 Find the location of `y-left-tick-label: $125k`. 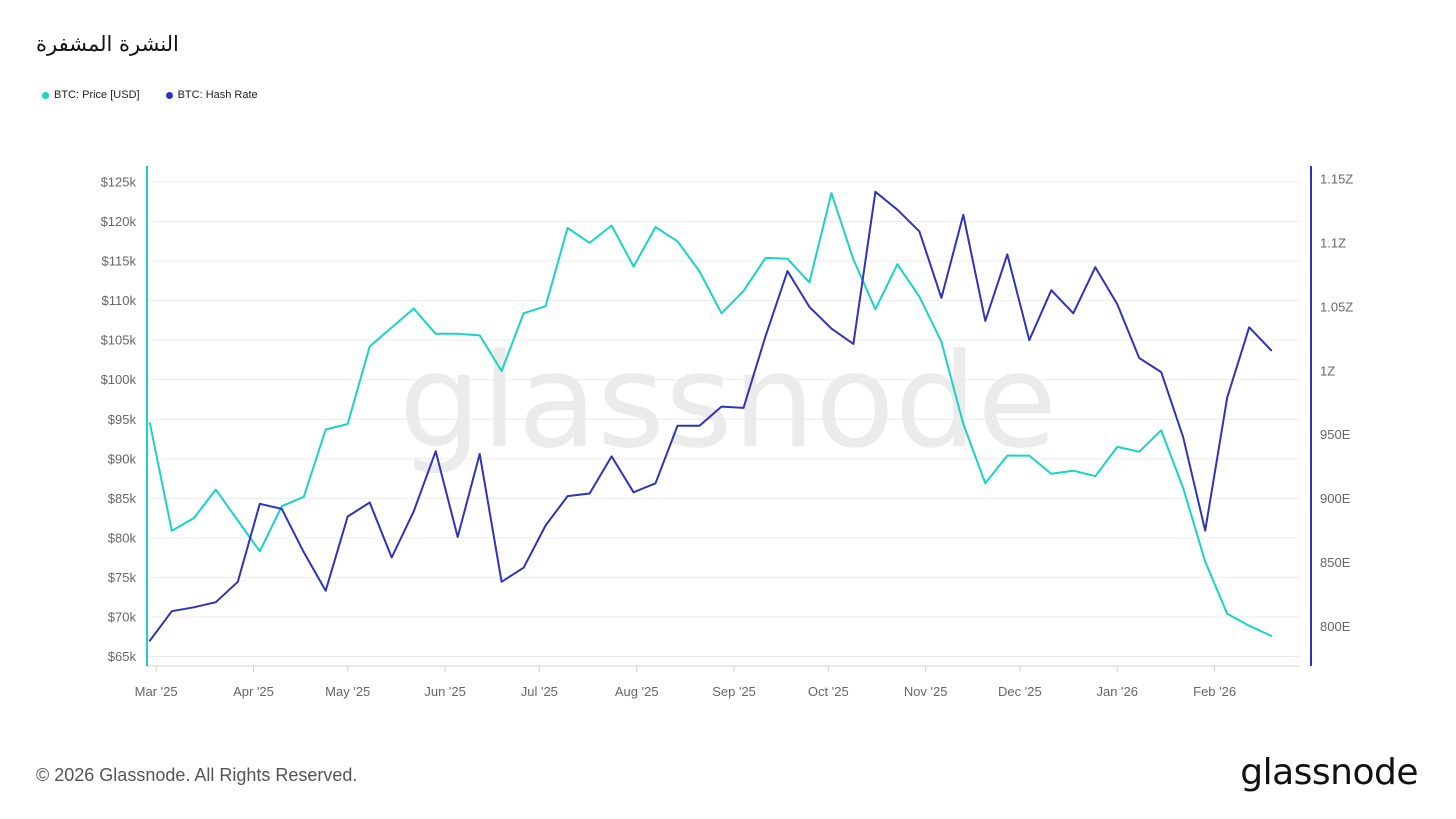

y-left-tick-label: $125k is located at coordinates (119, 182).